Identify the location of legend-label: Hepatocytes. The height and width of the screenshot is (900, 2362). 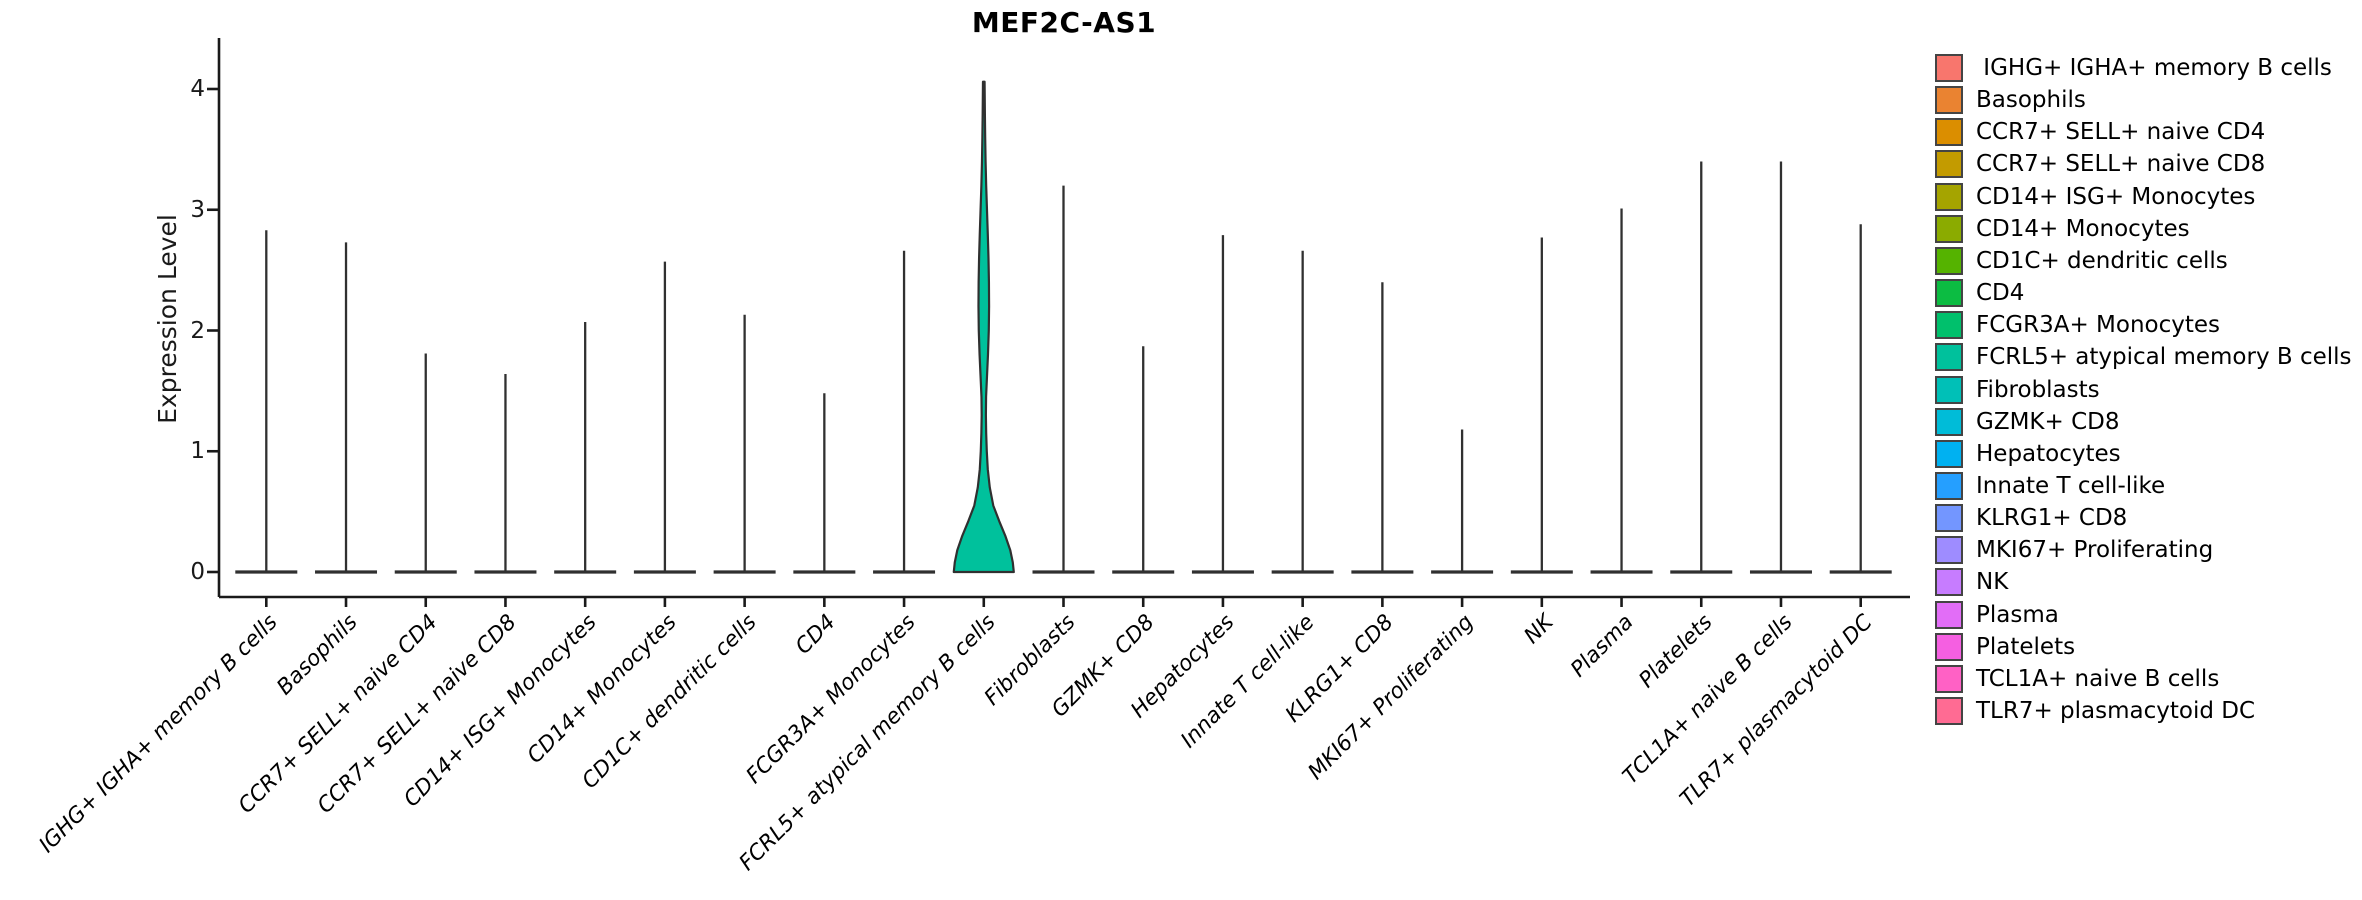
(2048, 453).